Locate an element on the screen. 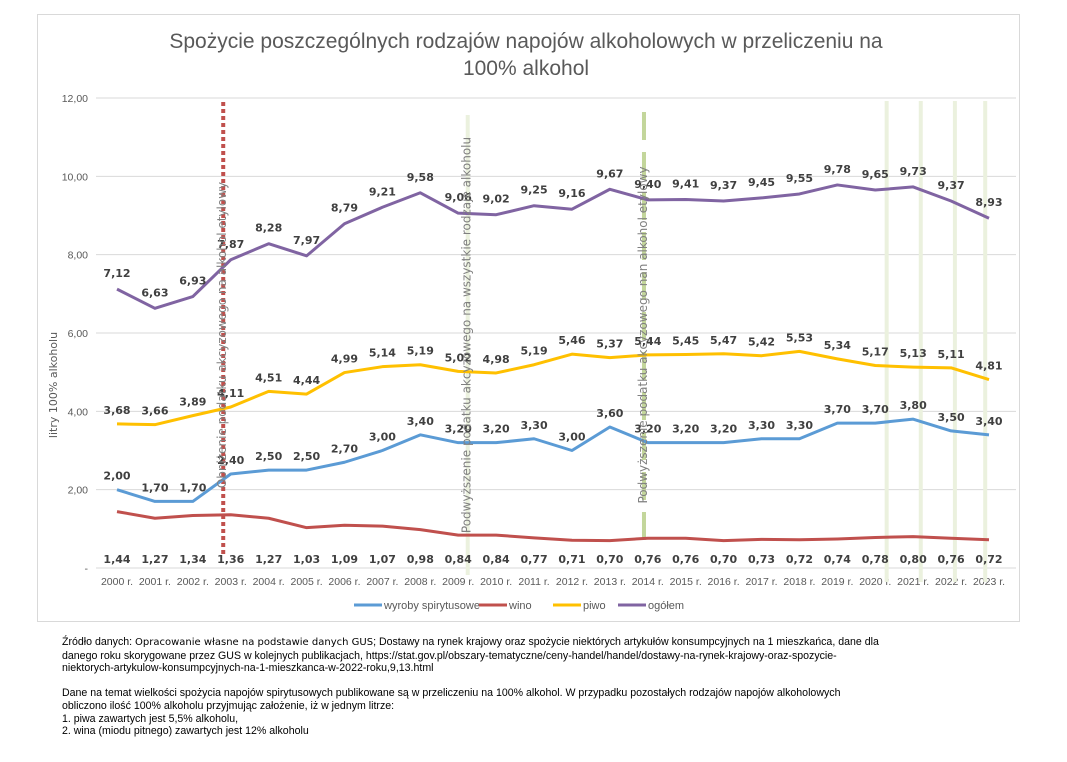 This screenshot has width=1067, height=762. x-tick-label: 2022 r. is located at coordinates (951, 582).